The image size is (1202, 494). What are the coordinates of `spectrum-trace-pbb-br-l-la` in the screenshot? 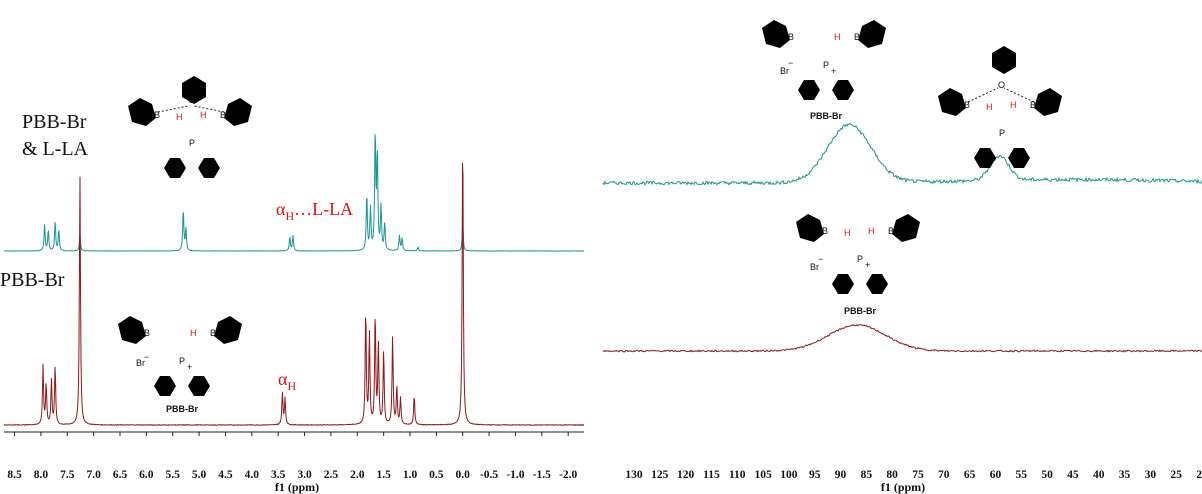 It's located at (294, 193).